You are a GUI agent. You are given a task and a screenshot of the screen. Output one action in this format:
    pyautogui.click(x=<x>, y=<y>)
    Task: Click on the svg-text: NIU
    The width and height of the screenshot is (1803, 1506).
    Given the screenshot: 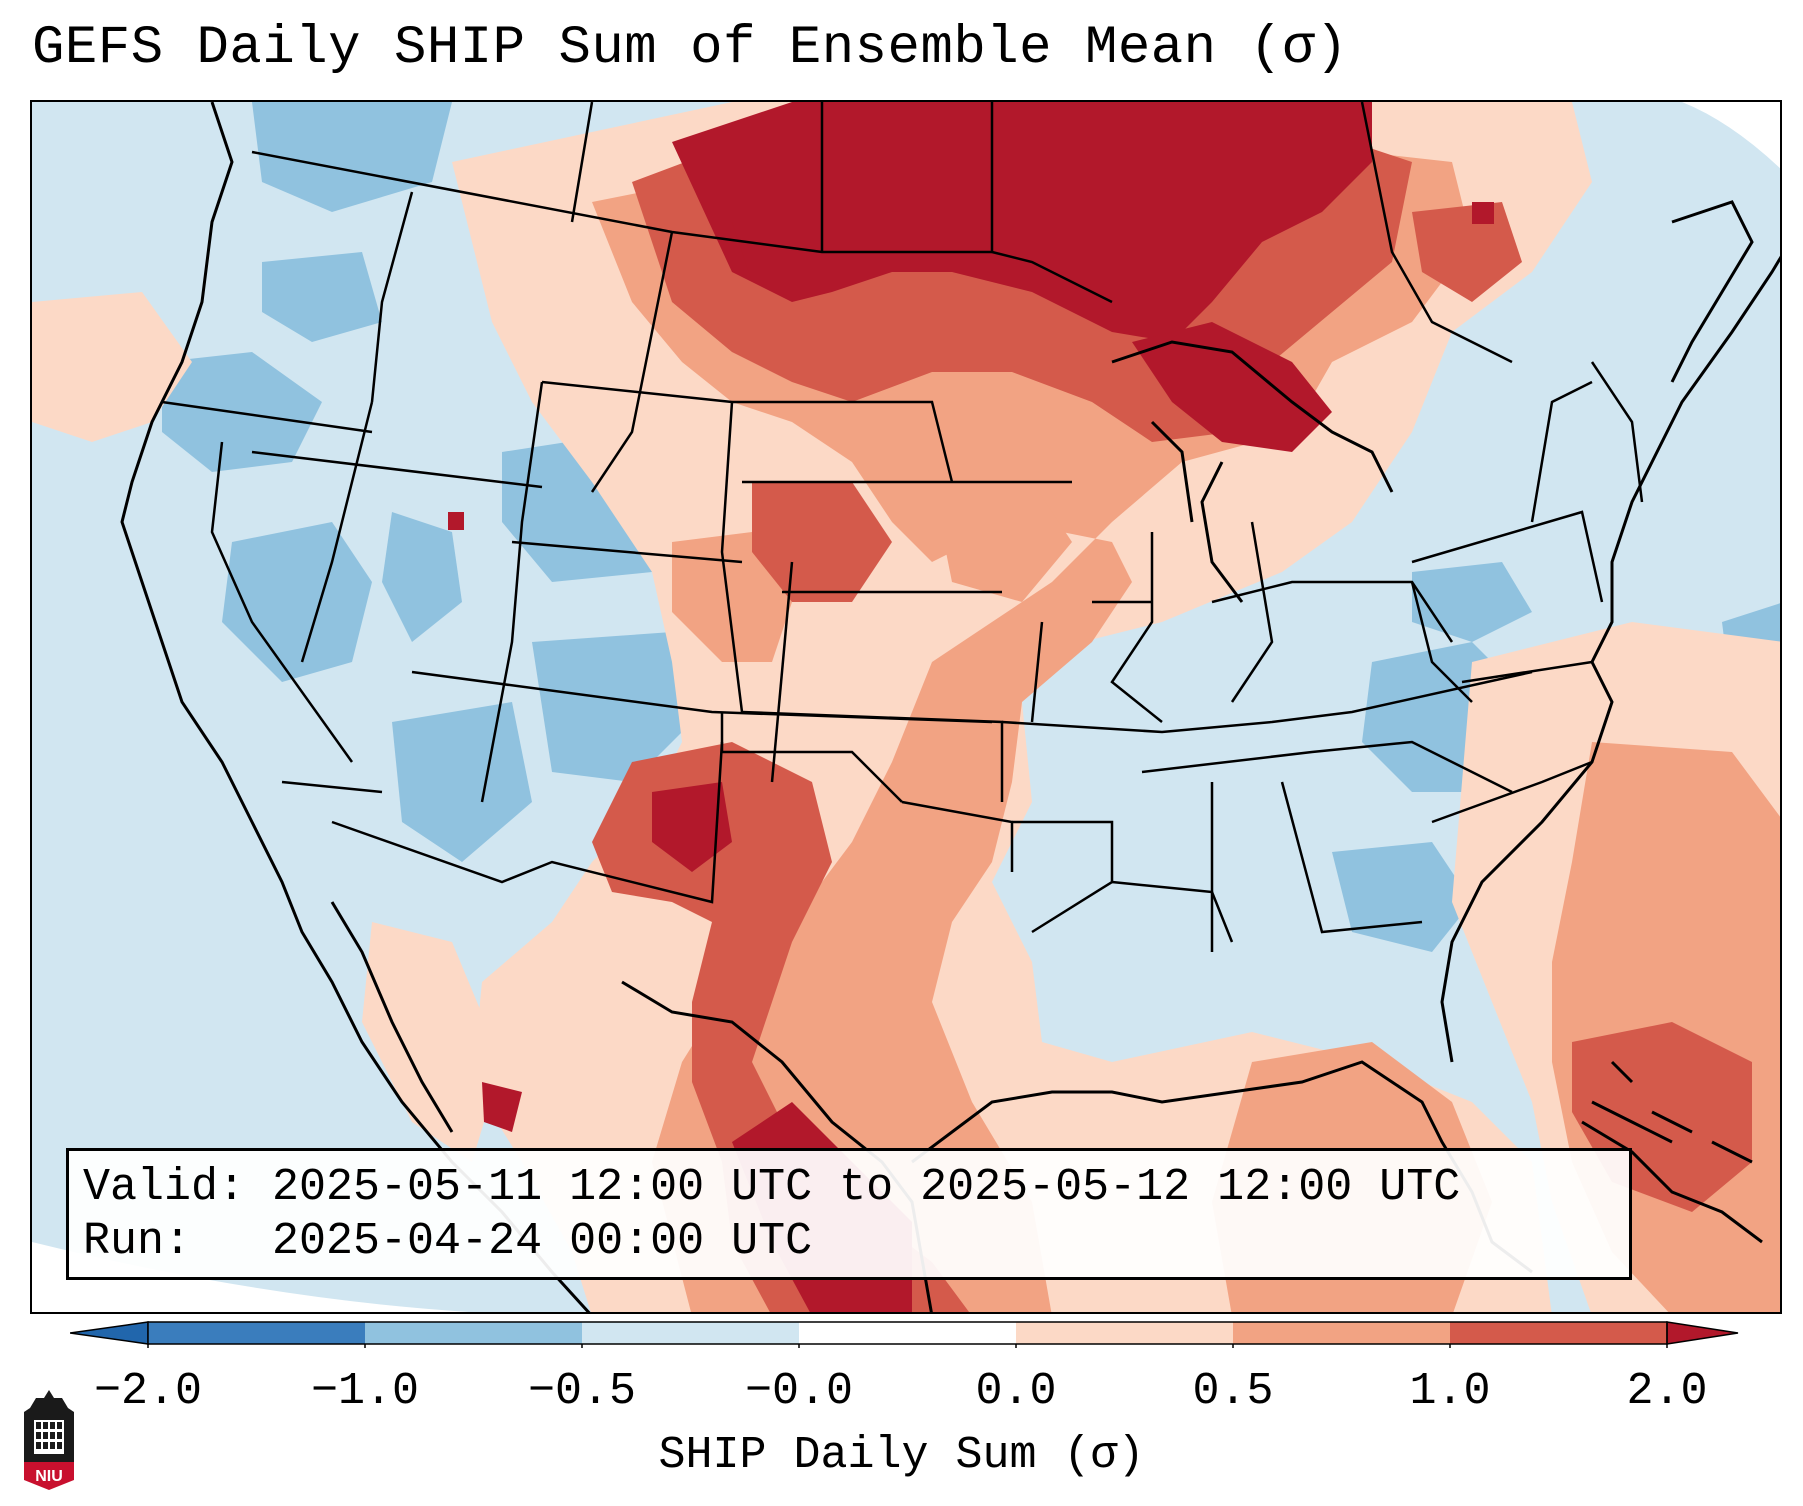 What is the action you would take?
    pyautogui.click(x=49, y=1476)
    